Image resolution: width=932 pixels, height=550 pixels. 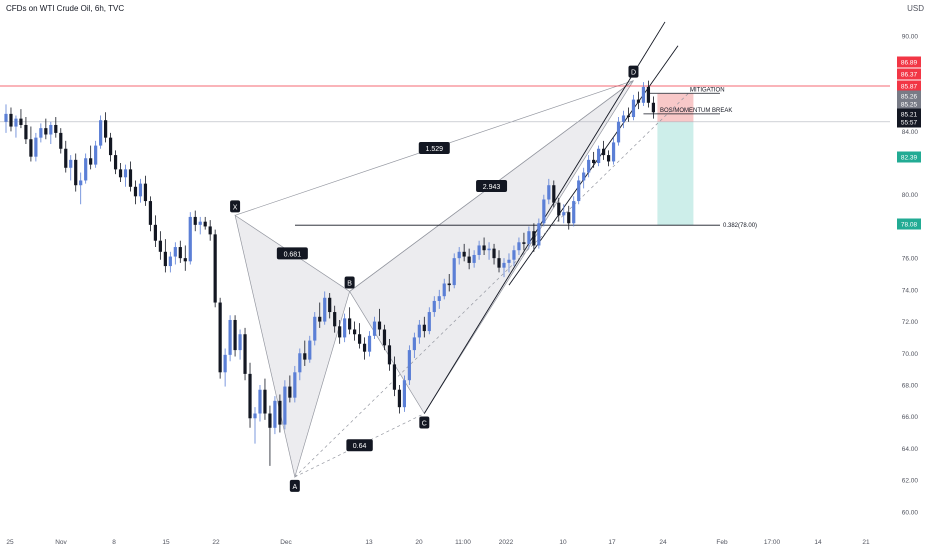 I want to click on price-tag-label: 82.39, so click(x=909, y=158).